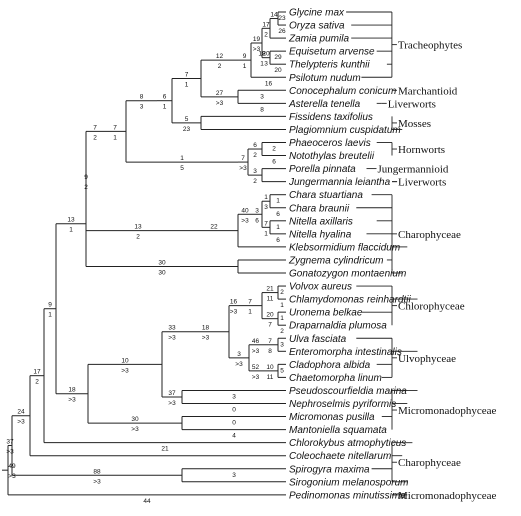 This screenshot has width=521, height=516. Describe the element at coordinates (234, 423) in the screenshot. I see `support-label: 0` at that location.